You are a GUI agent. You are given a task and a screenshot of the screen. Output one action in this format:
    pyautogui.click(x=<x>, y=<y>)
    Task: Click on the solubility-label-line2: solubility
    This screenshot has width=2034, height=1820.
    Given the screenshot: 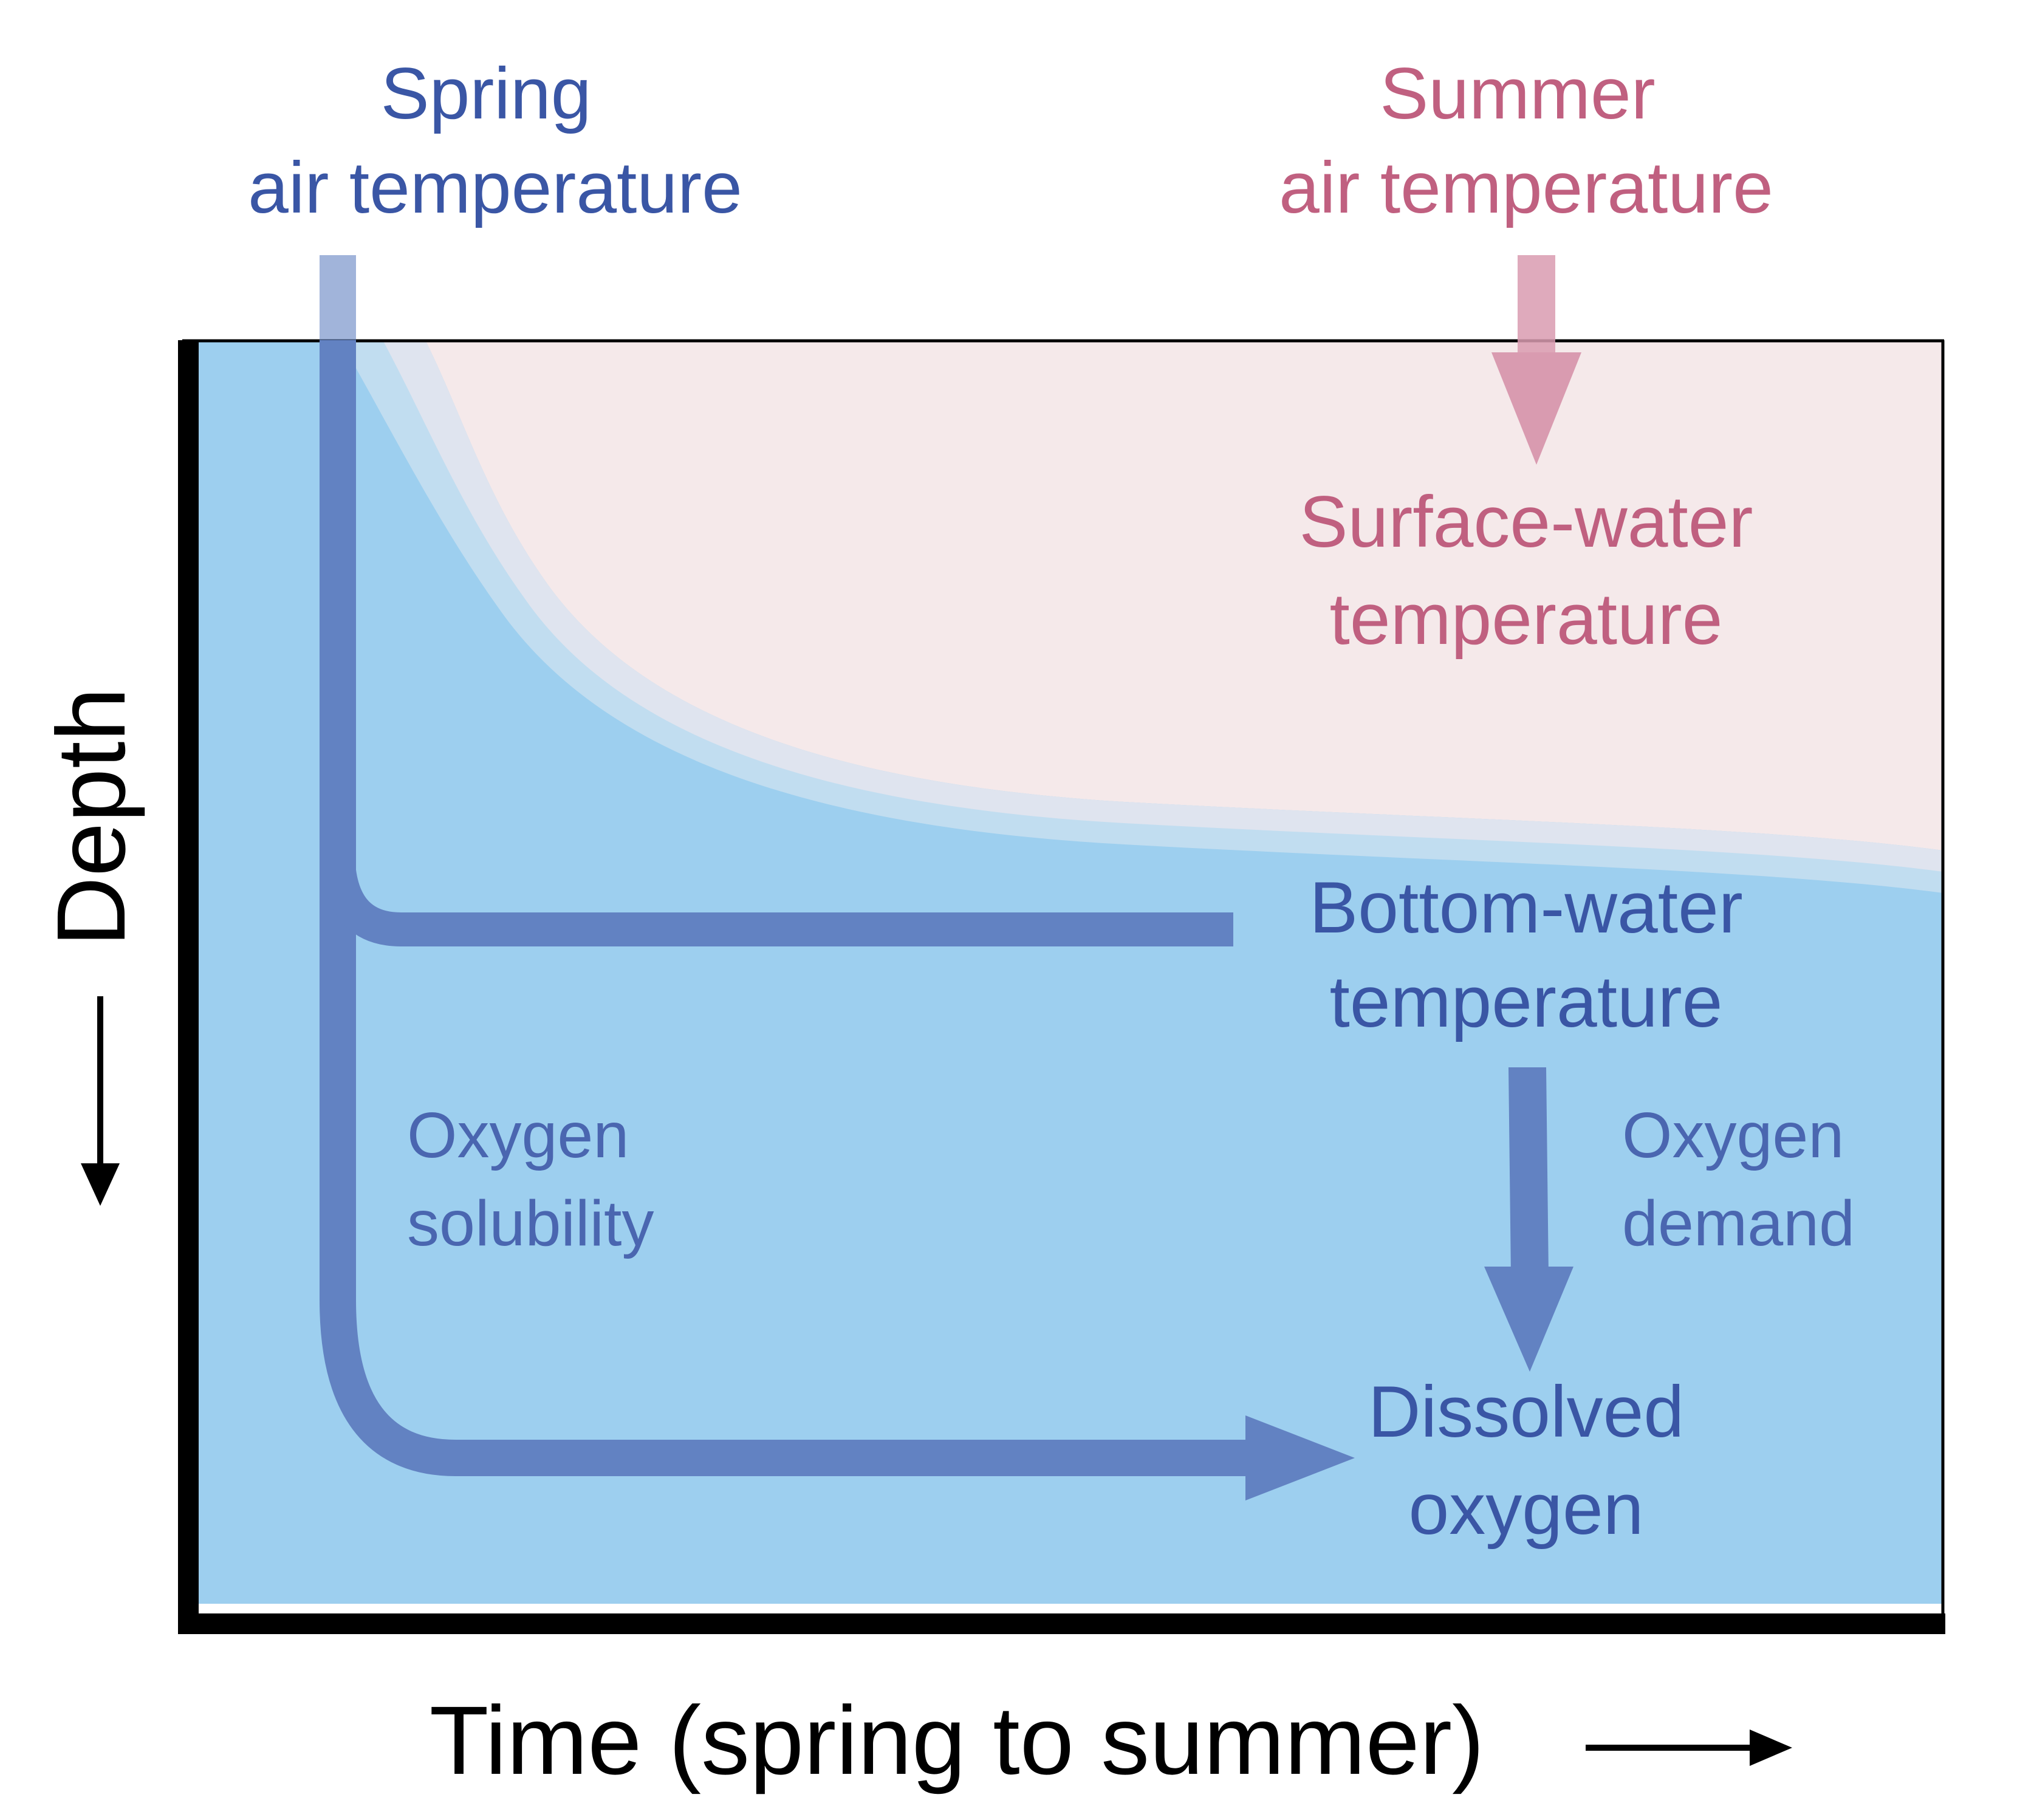 What is the action you would take?
    pyautogui.click(x=530, y=1223)
    